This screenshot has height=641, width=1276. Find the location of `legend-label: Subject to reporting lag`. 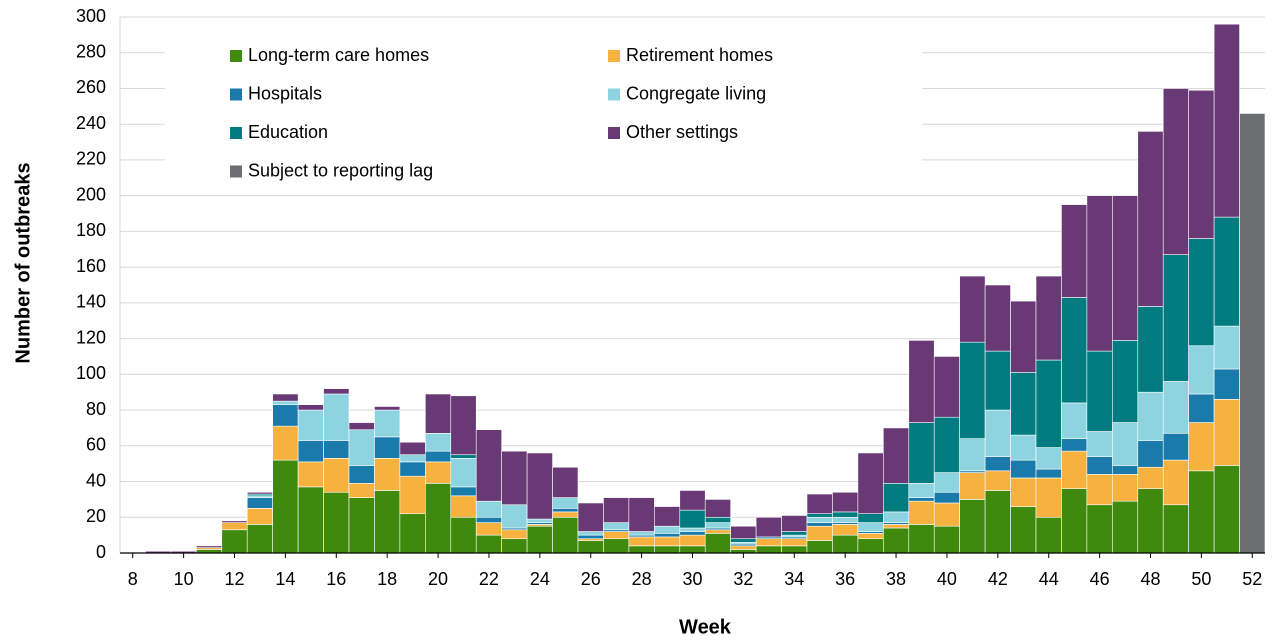

legend-label: Subject to reporting lag is located at coordinates (340, 170).